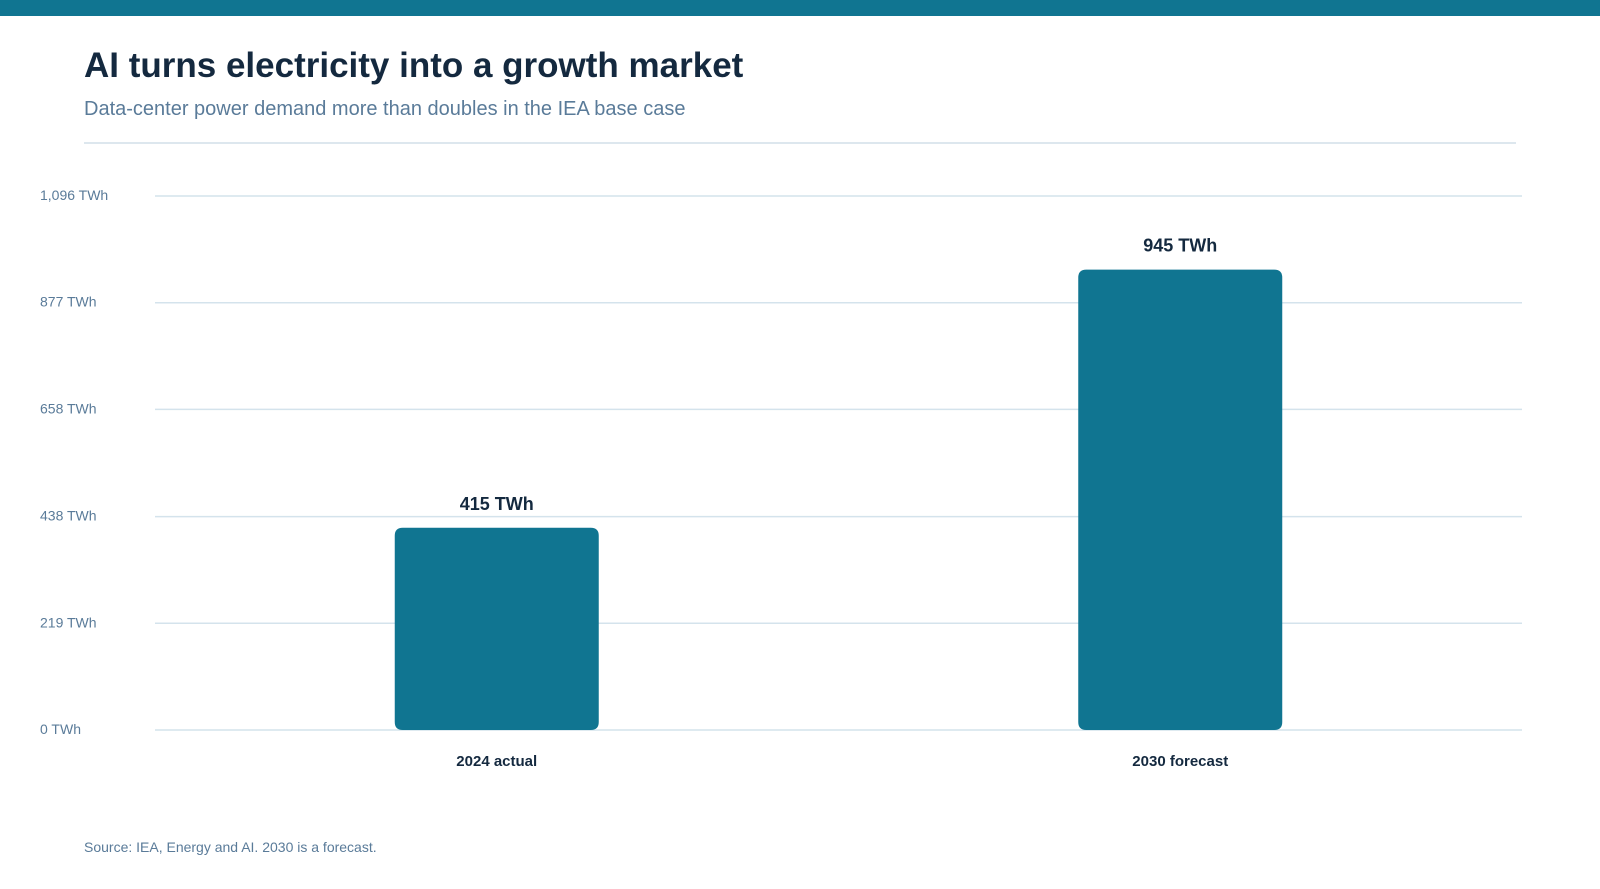 The image size is (1600, 889). Describe the element at coordinates (68, 516) in the screenshot. I see `y-tick-label: 438 TWh` at that location.